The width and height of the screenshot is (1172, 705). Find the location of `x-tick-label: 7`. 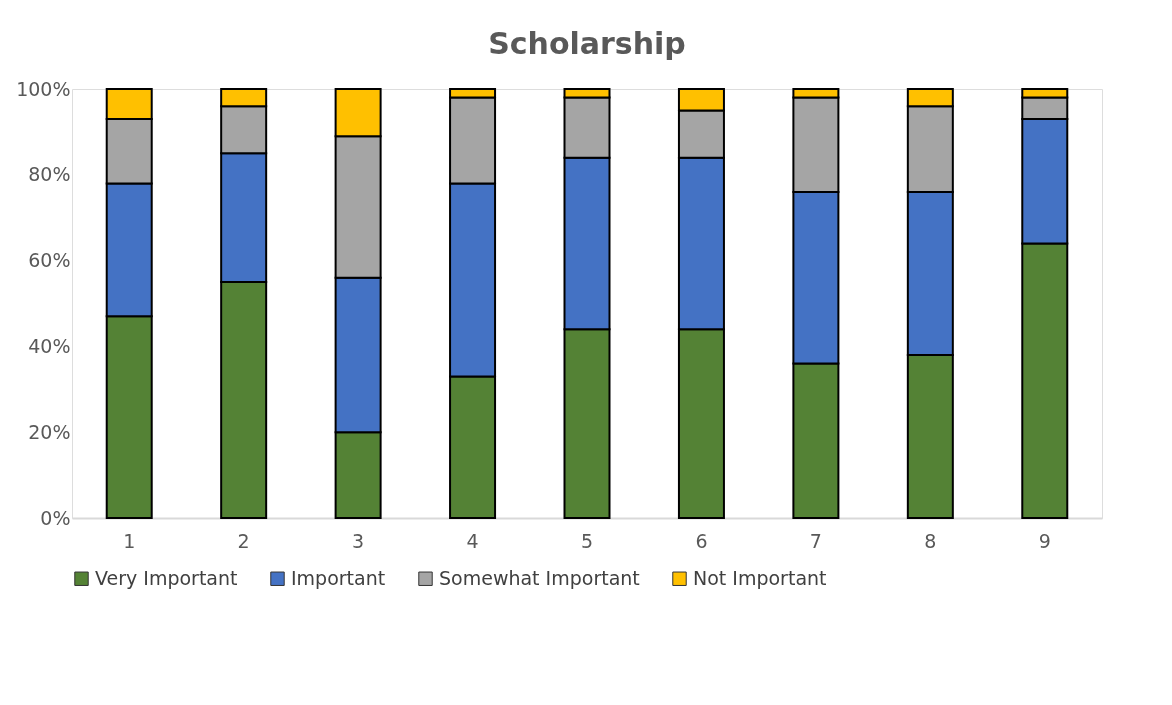

x-tick-label: 7 is located at coordinates (815, 540).